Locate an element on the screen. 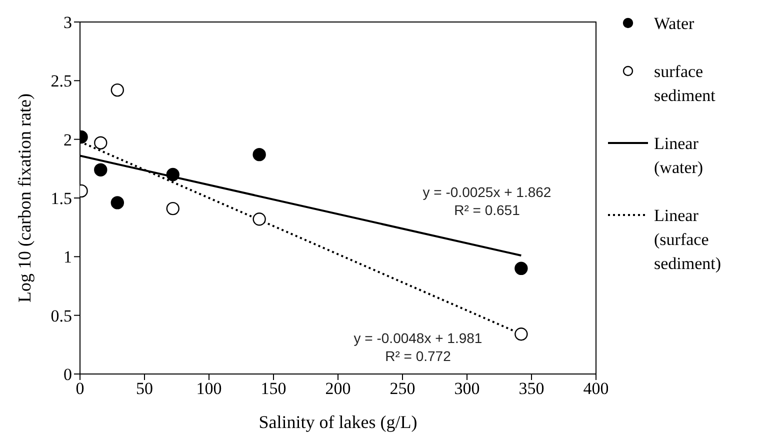 The height and width of the screenshot is (447, 775). legend-label: Linear (surface sediment) is located at coordinates (688, 240).